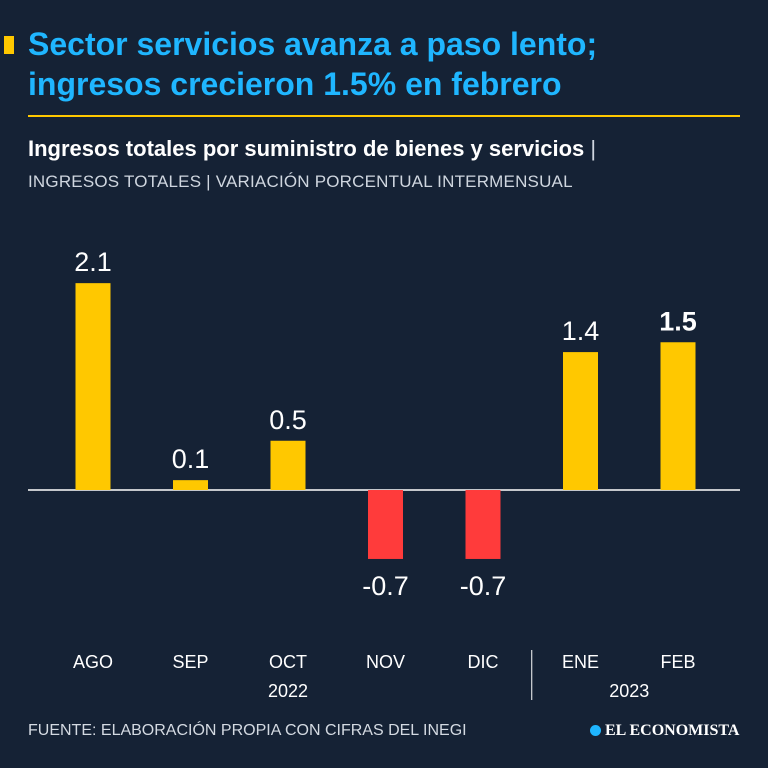 Image resolution: width=768 pixels, height=768 pixels. I want to click on brand-icon, so click(595, 730).